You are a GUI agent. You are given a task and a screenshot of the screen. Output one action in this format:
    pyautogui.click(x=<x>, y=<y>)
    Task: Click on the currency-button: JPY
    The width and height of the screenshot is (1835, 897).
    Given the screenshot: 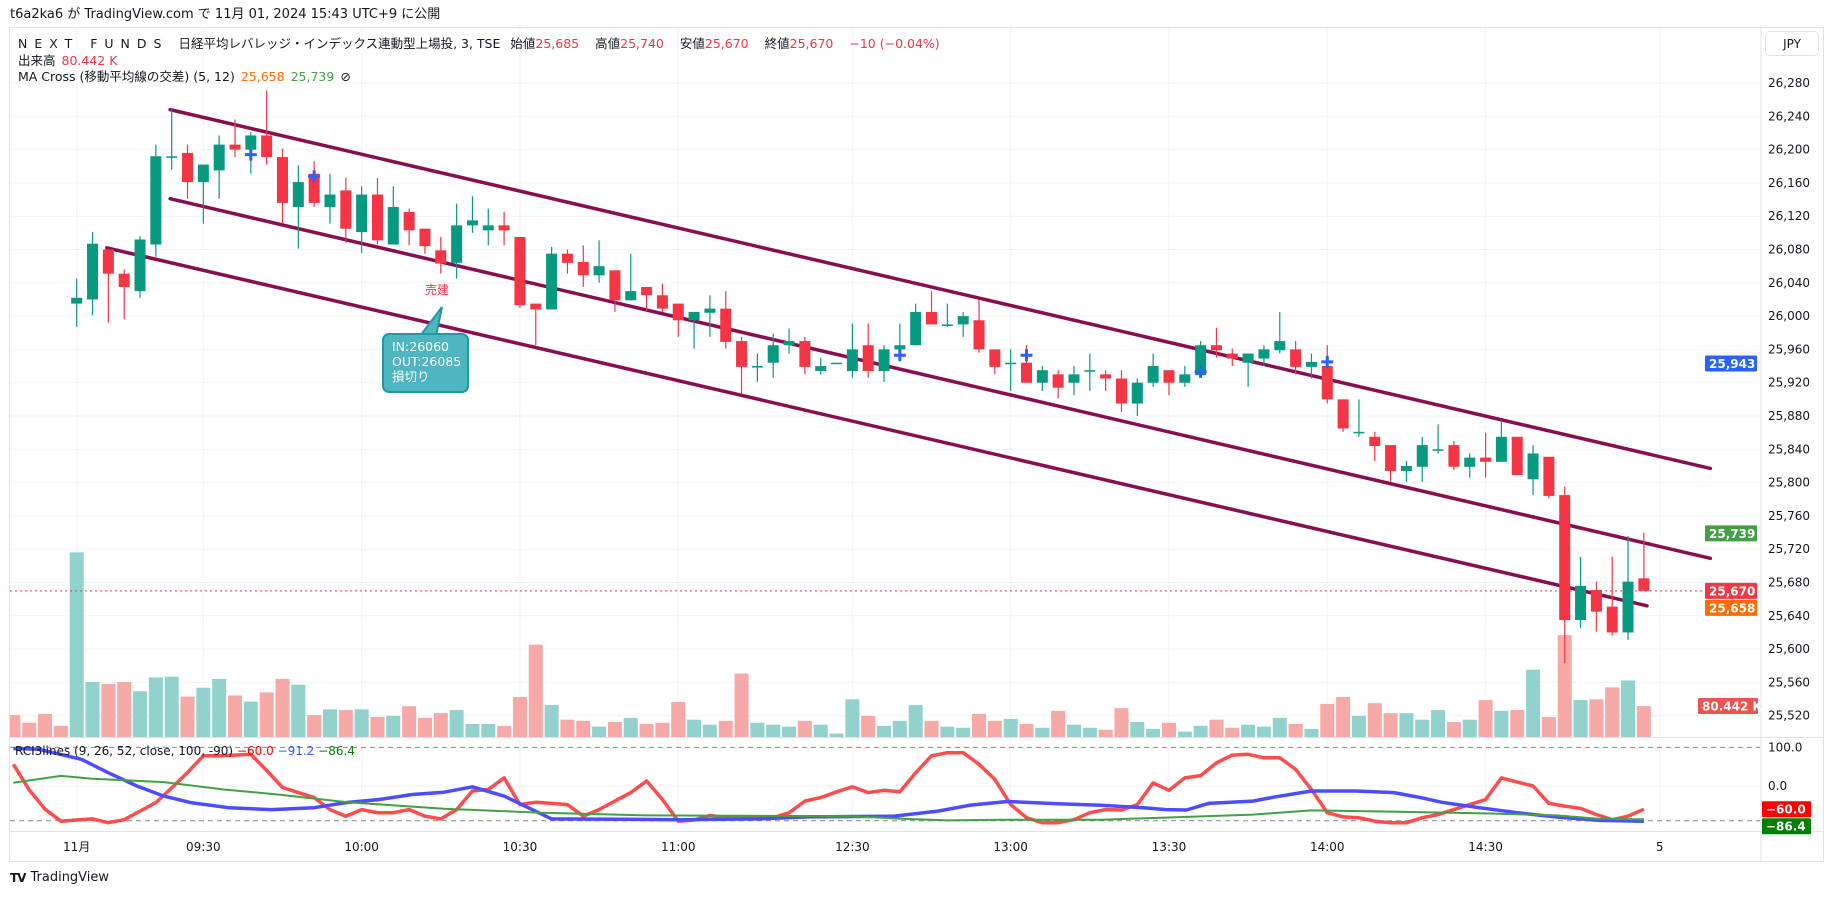 What is the action you would take?
    pyautogui.click(x=1792, y=43)
    